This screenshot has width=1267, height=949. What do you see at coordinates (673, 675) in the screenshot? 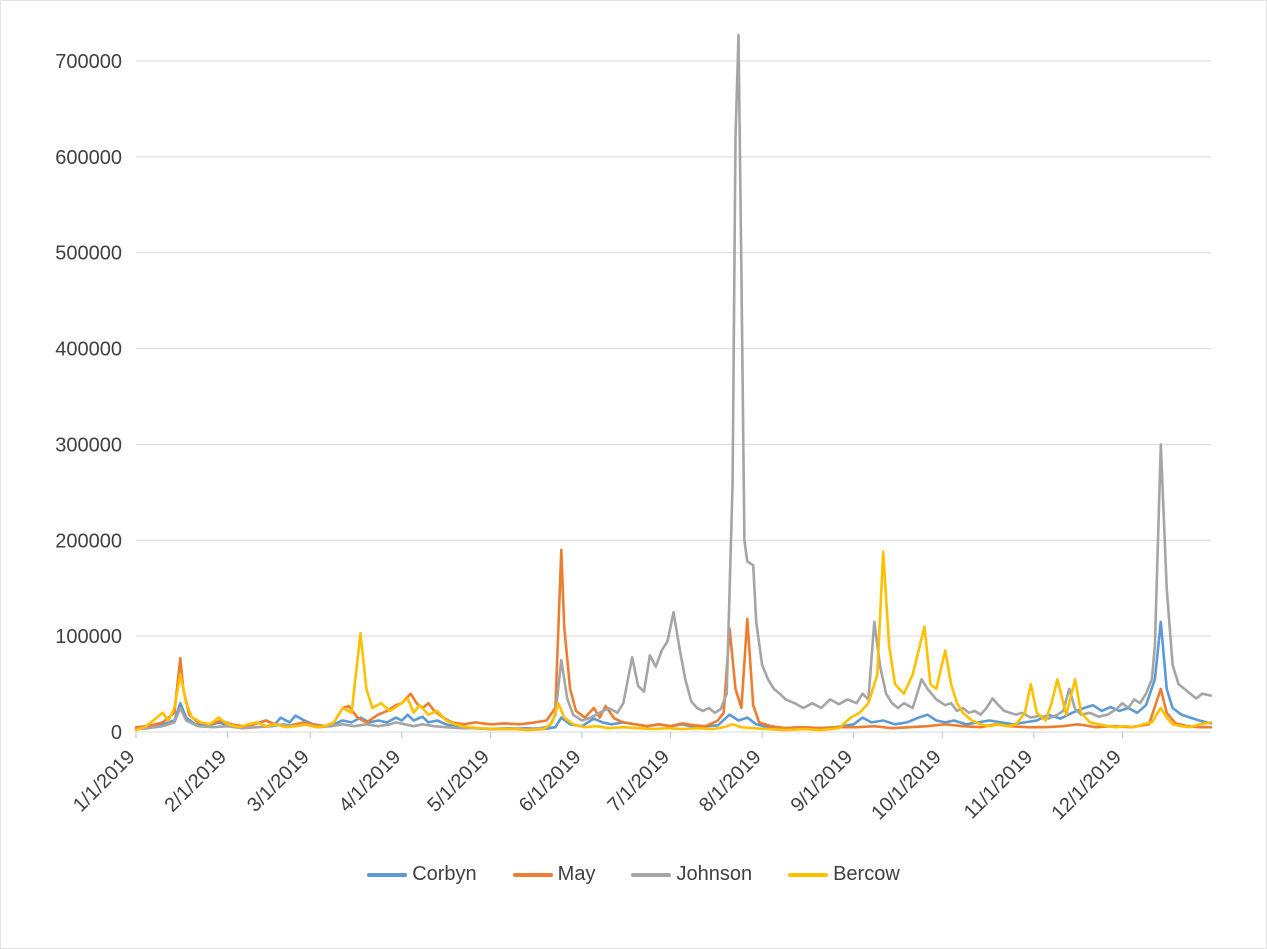
I see `series-line-corbyn` at bounding box center [673, 675].